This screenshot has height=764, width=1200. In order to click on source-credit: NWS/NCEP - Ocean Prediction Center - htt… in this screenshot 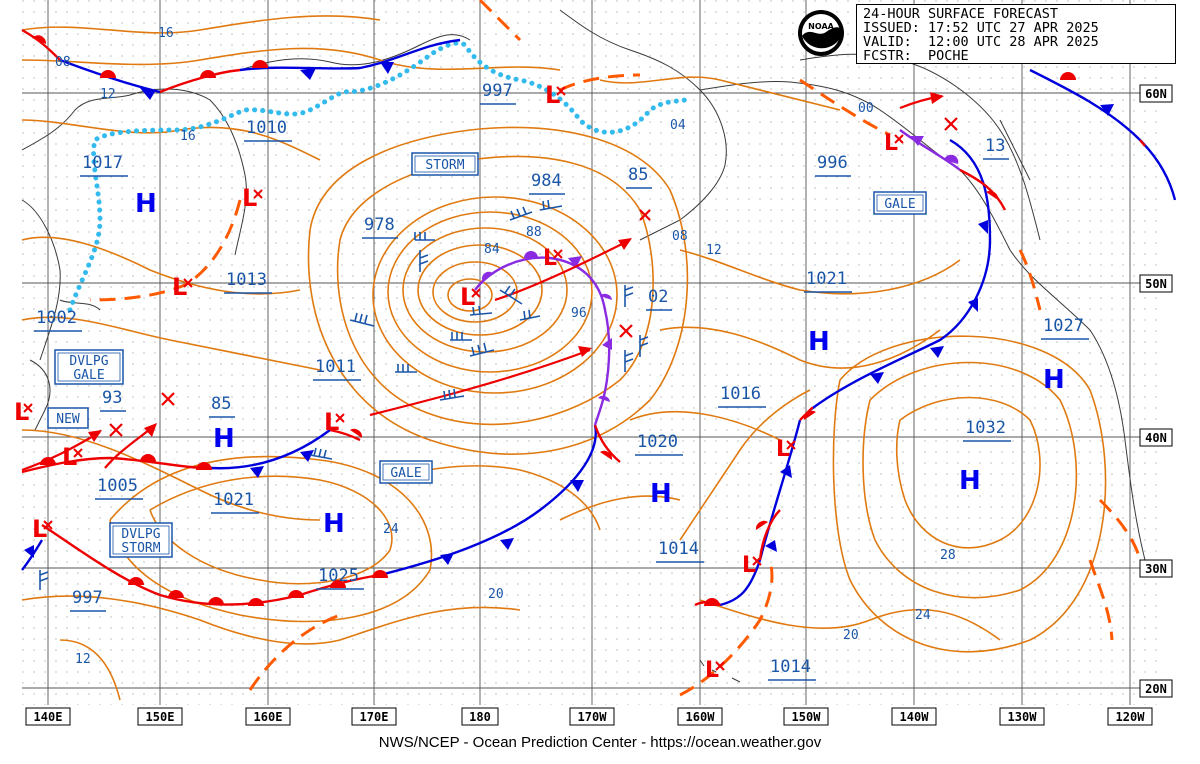, I will do `click(600, 742)`.